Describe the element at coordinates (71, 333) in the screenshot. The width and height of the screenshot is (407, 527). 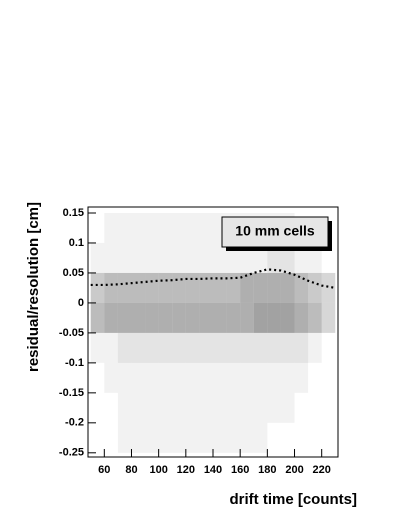
I see `y-tick-label: -0.05` at that location.